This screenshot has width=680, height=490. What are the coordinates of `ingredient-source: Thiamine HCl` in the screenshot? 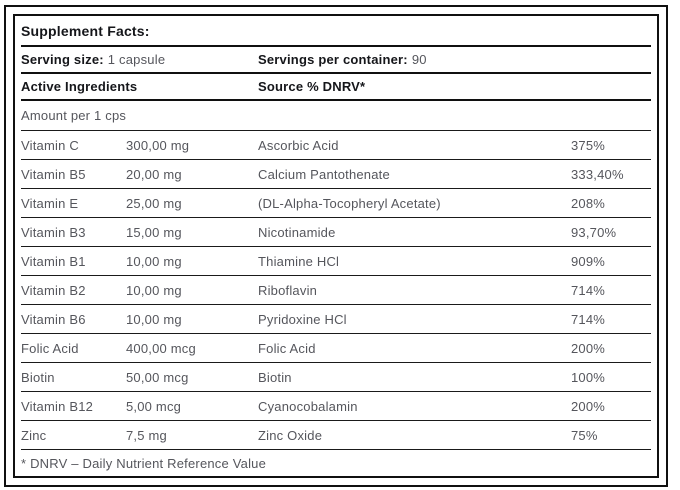 It's located at (299, 261).